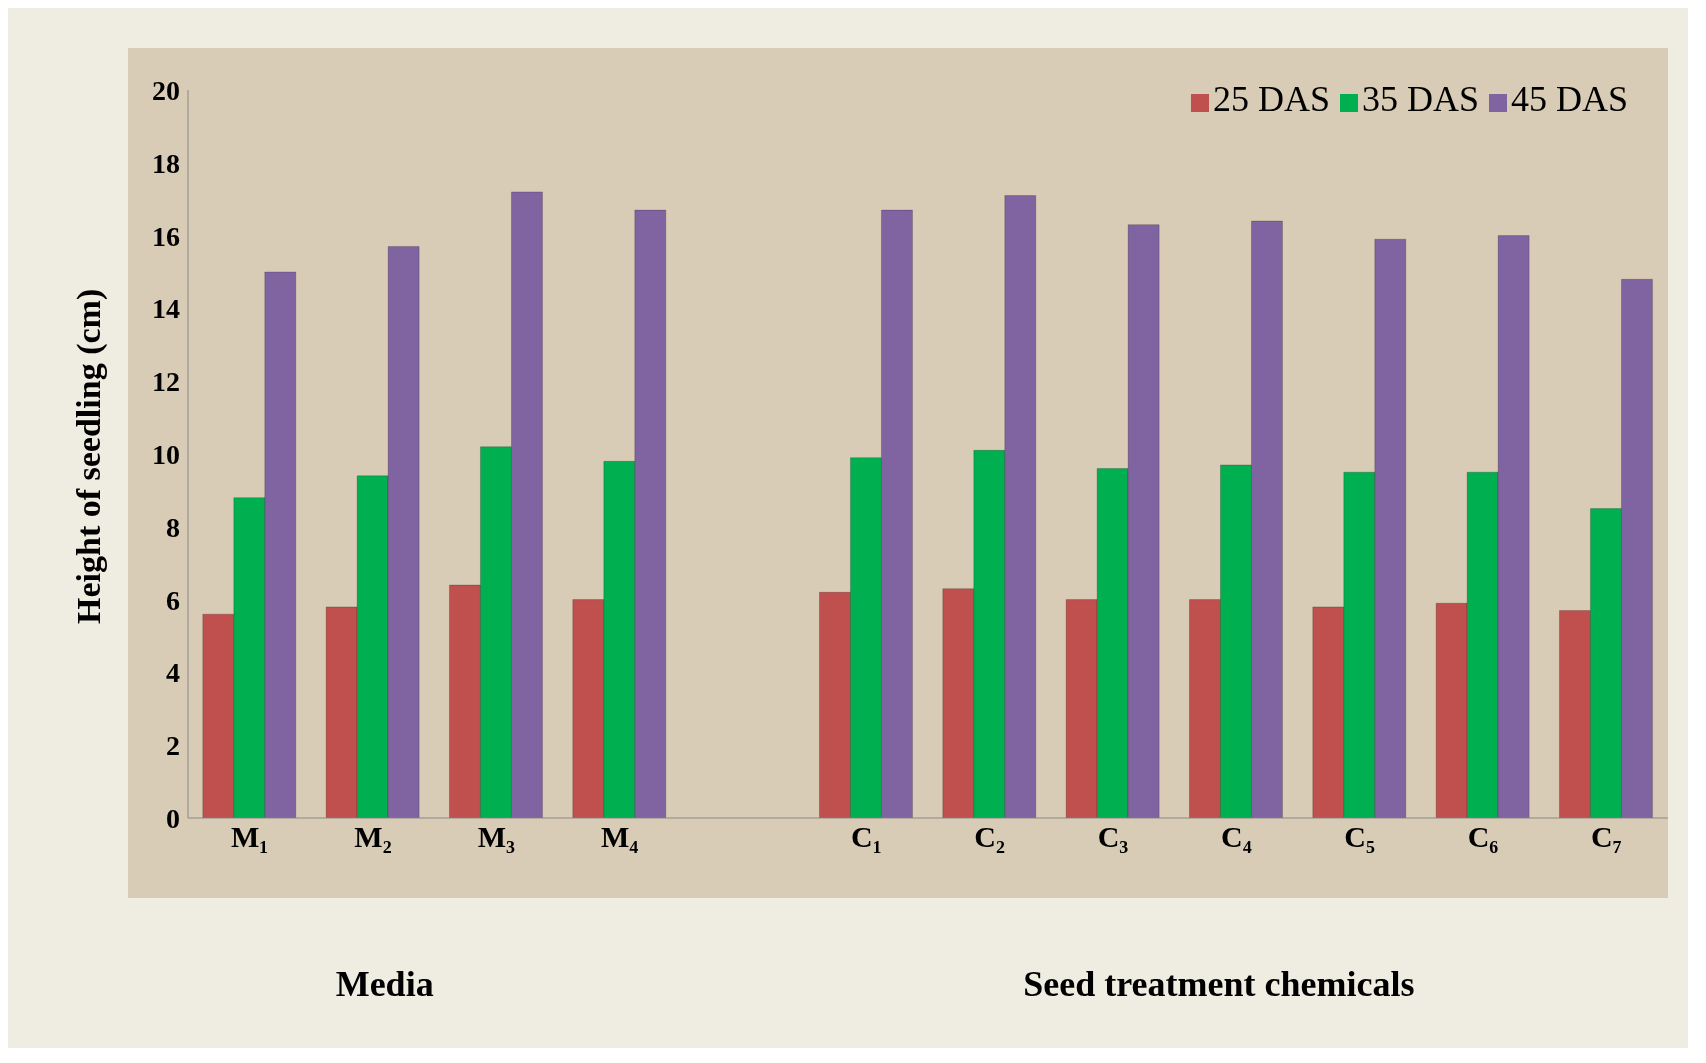 The image size is (1706, 1063). Describe the element at coordinates (166, 163) in the screenshot. I see `y-tick-label: 18` at that location.